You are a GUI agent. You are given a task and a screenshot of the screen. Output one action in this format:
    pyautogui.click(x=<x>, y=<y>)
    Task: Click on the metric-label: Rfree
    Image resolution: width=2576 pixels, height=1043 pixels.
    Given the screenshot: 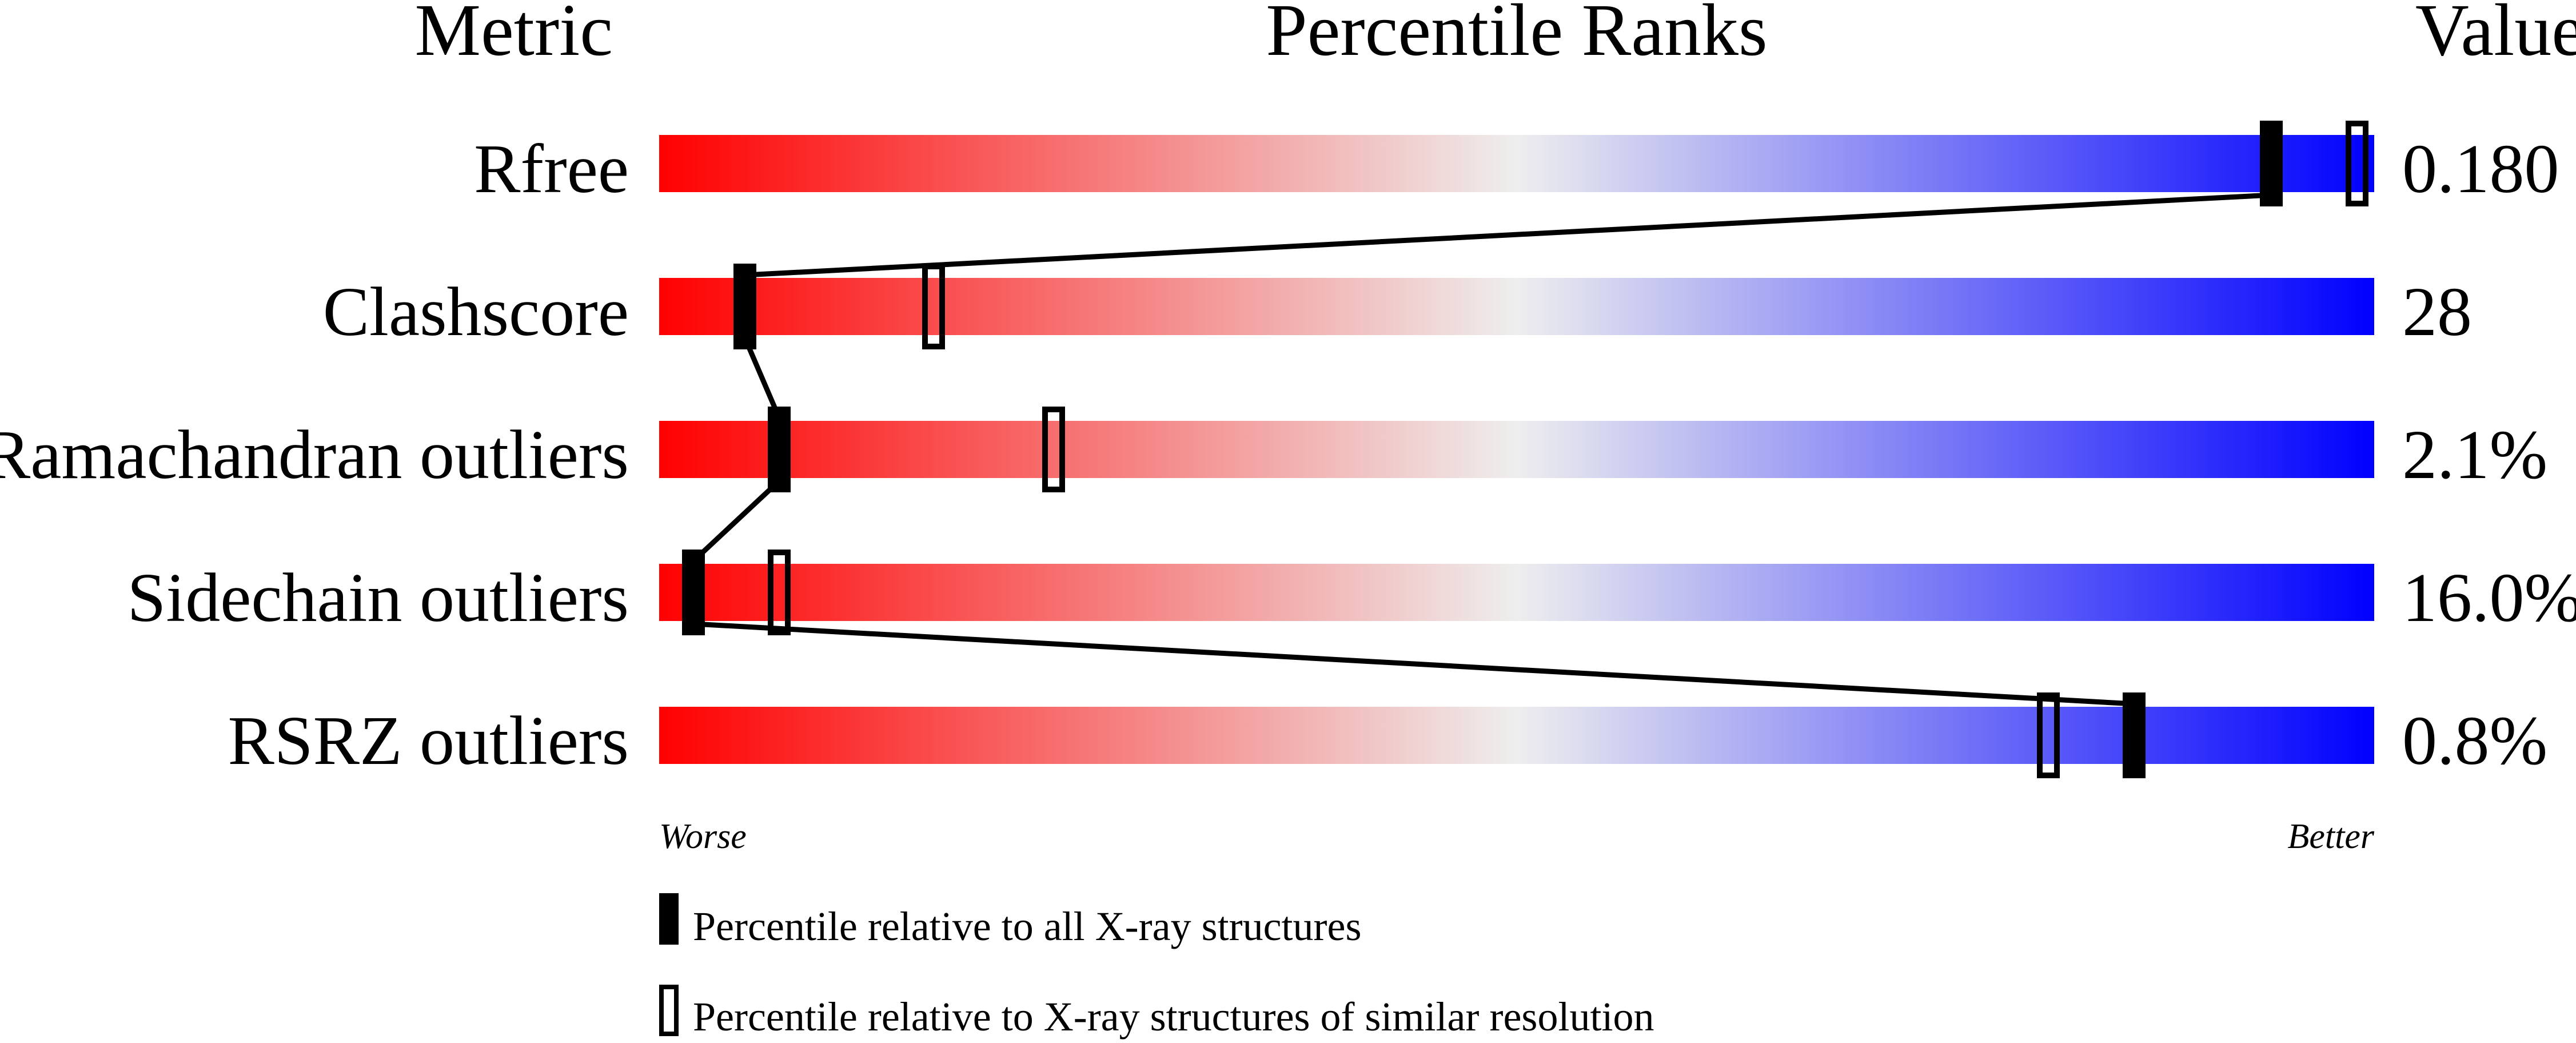 What is the action you would take?
    pyautogui.click(x=551, y=169)
    